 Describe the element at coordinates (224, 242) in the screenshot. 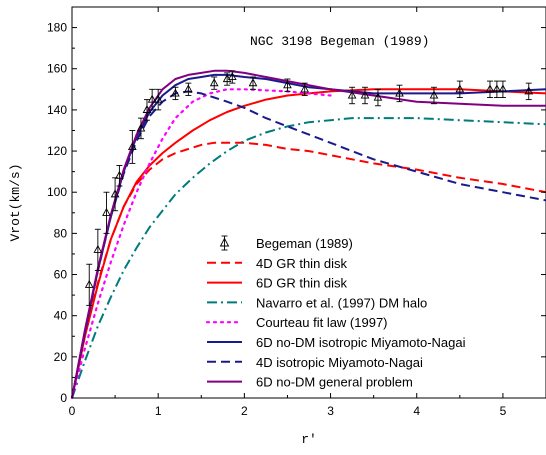

I see `legend-triangle-marker` at that location.